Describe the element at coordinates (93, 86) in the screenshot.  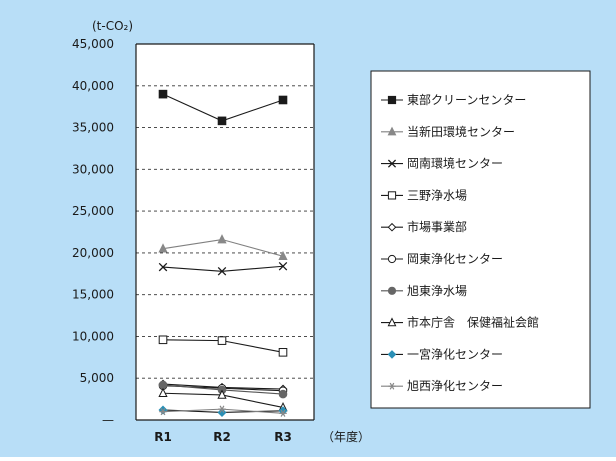
I see `y-tick-label: 40,000` at that location.